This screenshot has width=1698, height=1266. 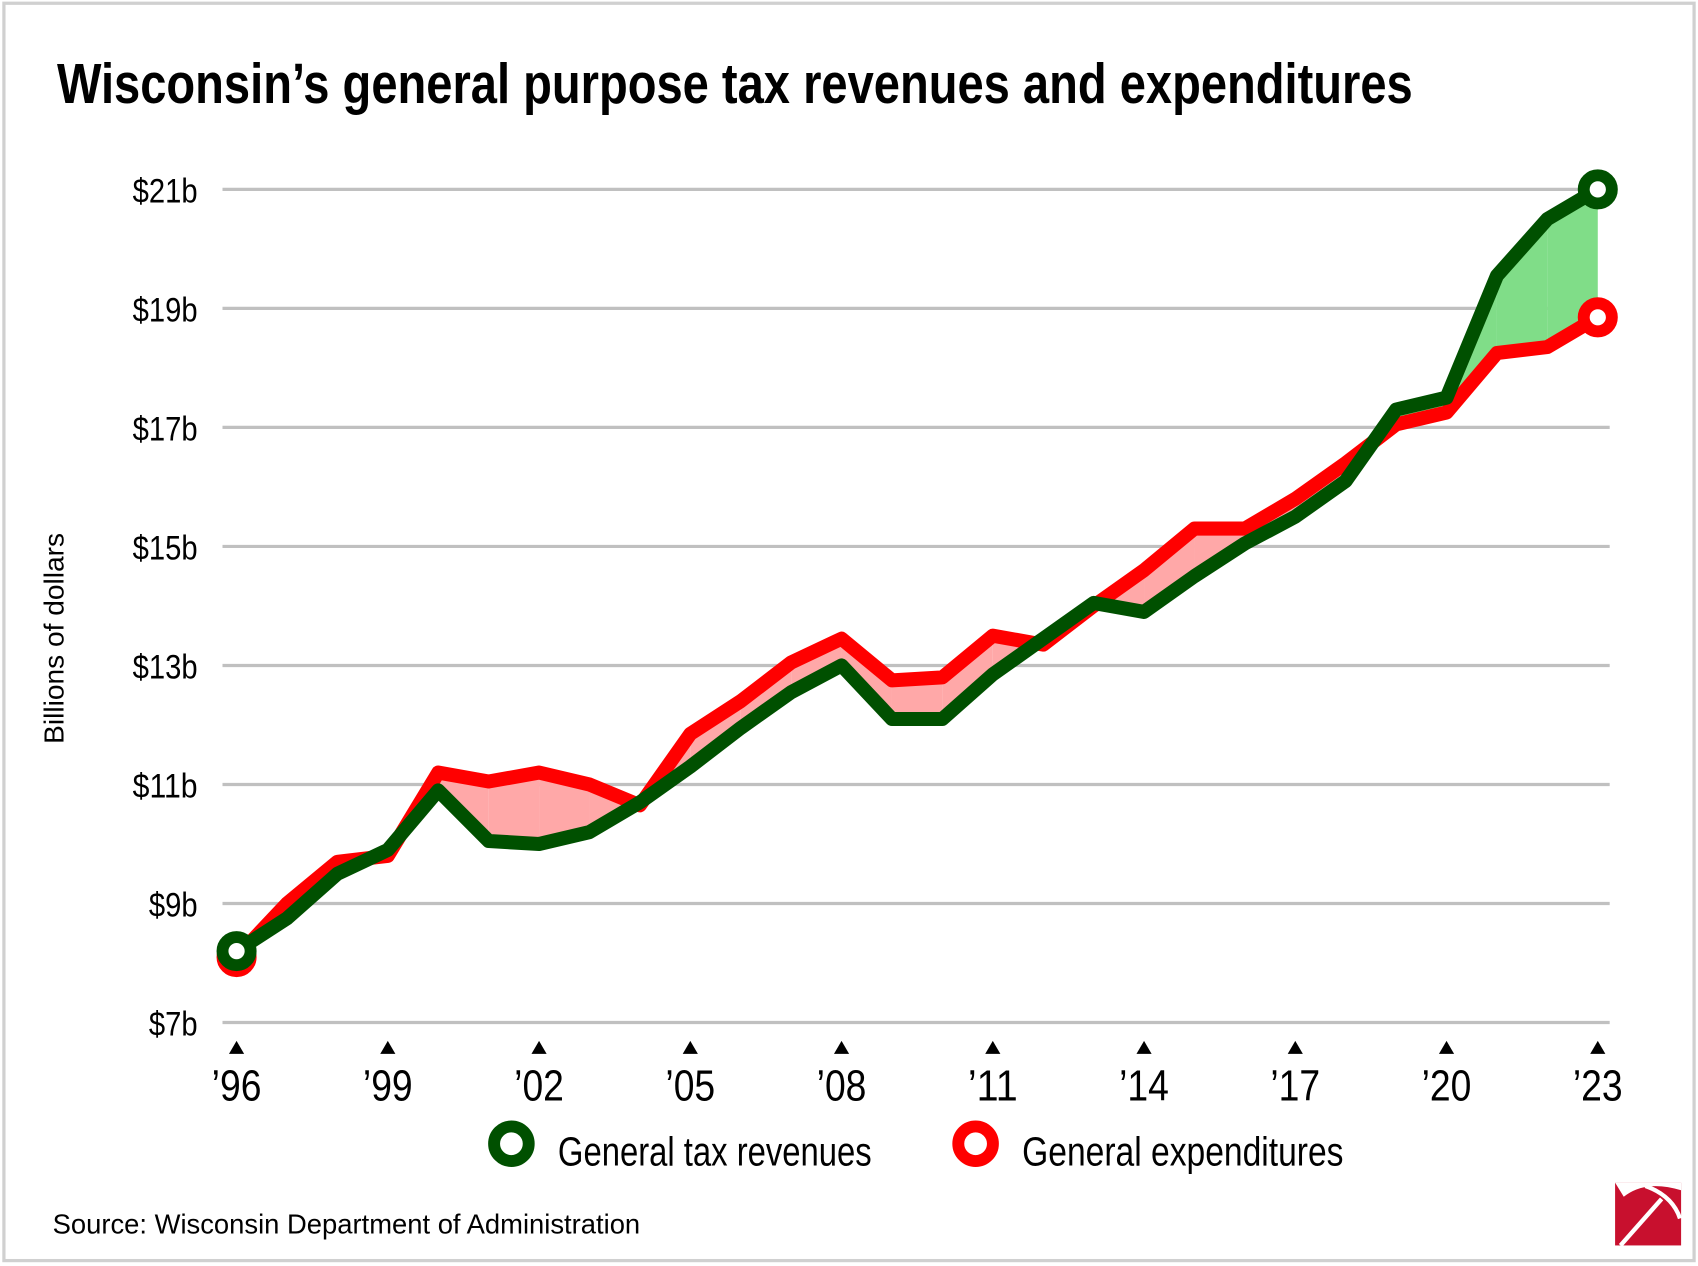 I want to click on x-tick-labels: ’96 ’99 ’02 ’05 ’08 ’11 ’14 ’17 ’20 ’23, so click(x=917, y=1075).